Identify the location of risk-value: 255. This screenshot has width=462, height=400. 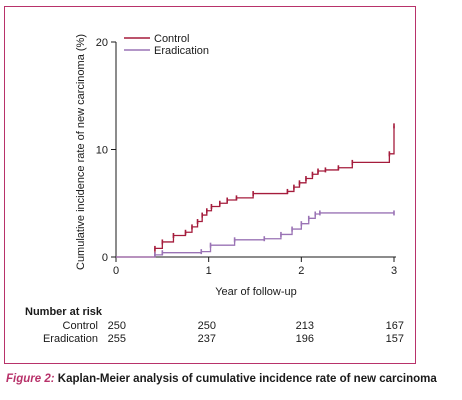
(116, 339).